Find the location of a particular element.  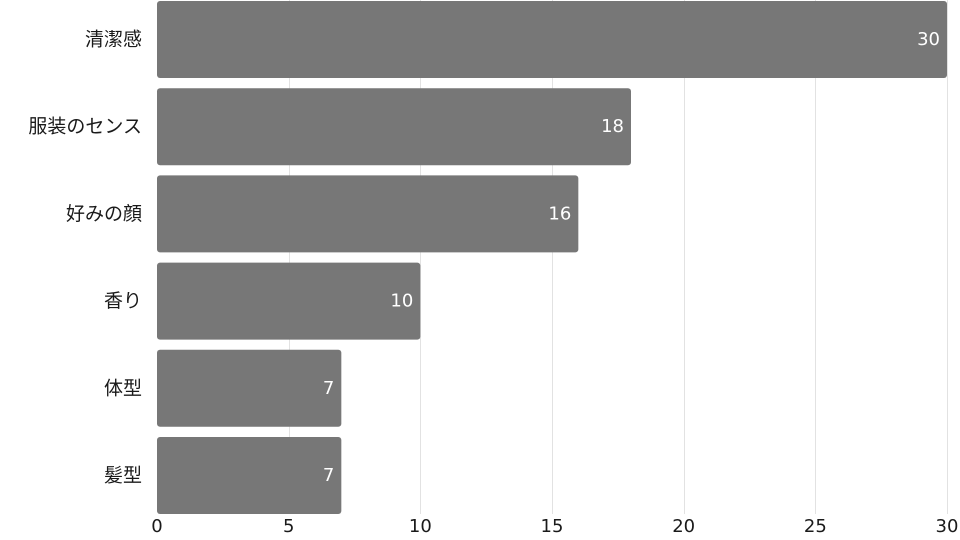

x-tick-label-0: 0 is located at coordinates (156, 526).